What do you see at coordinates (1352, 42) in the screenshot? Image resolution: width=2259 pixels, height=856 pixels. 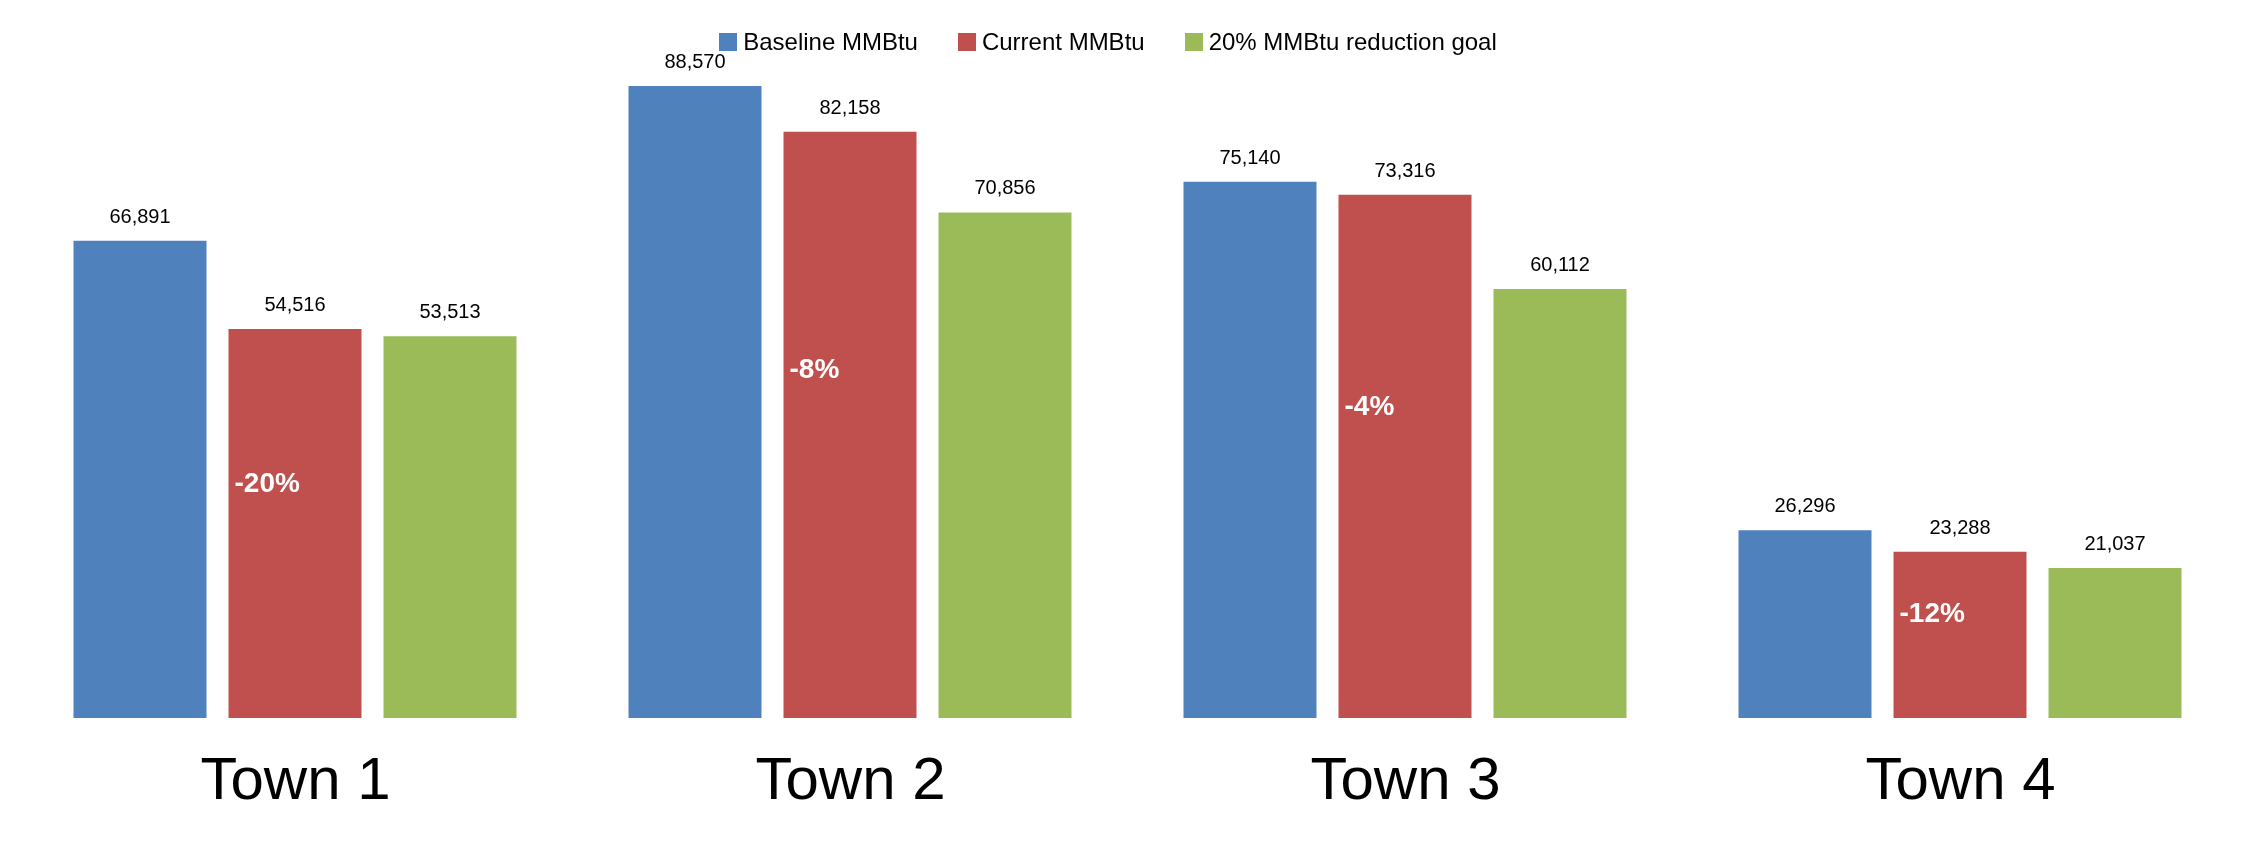 I see `legend-label: 20% MMBtu reduction goal` at bounding box center [1352, 42].